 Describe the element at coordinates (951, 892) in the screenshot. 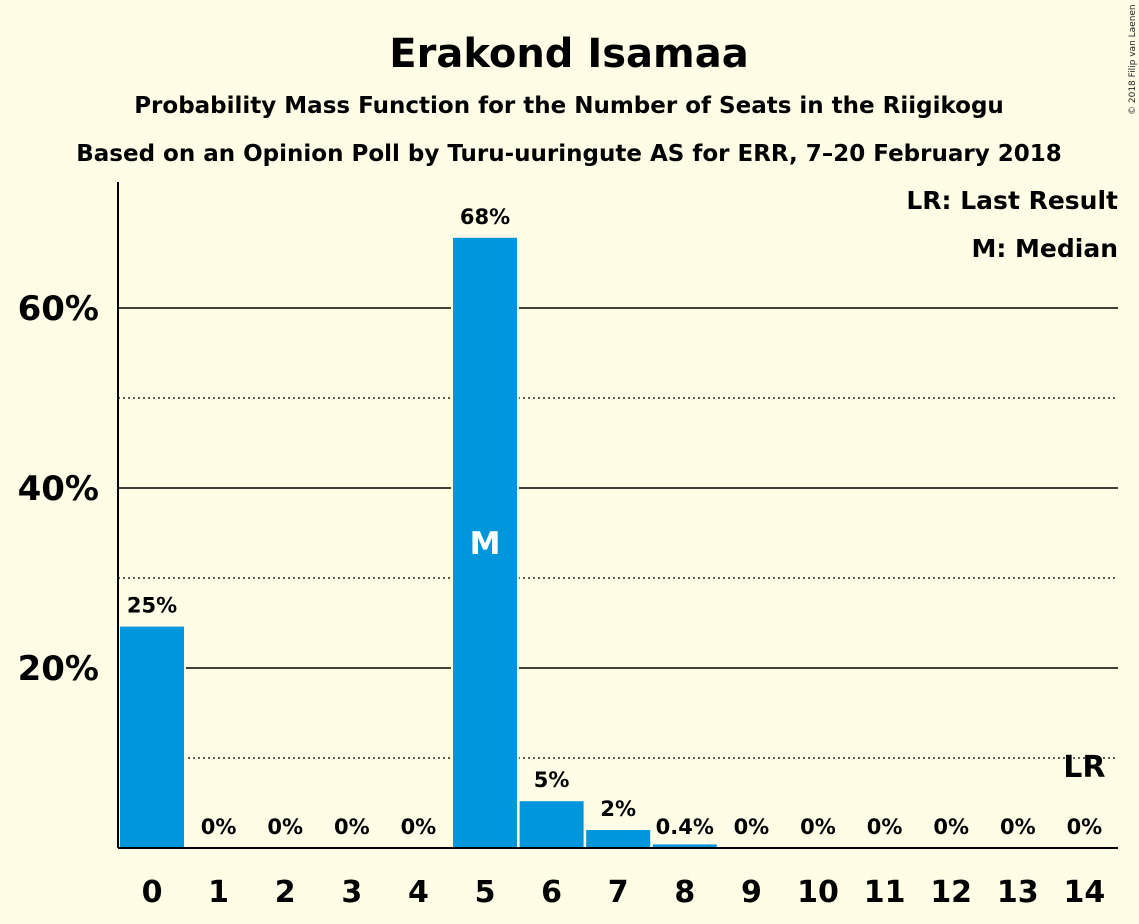

I see `x-tick-label: 12` at that location.